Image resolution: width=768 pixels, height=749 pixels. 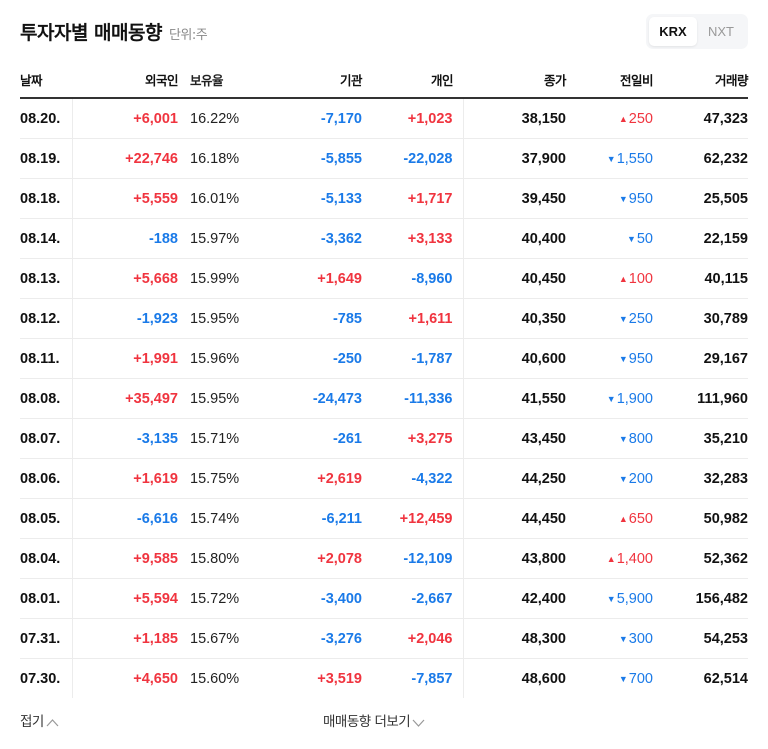 I want to click on cell-change: ▼1,550, so click(x=609, y=158).